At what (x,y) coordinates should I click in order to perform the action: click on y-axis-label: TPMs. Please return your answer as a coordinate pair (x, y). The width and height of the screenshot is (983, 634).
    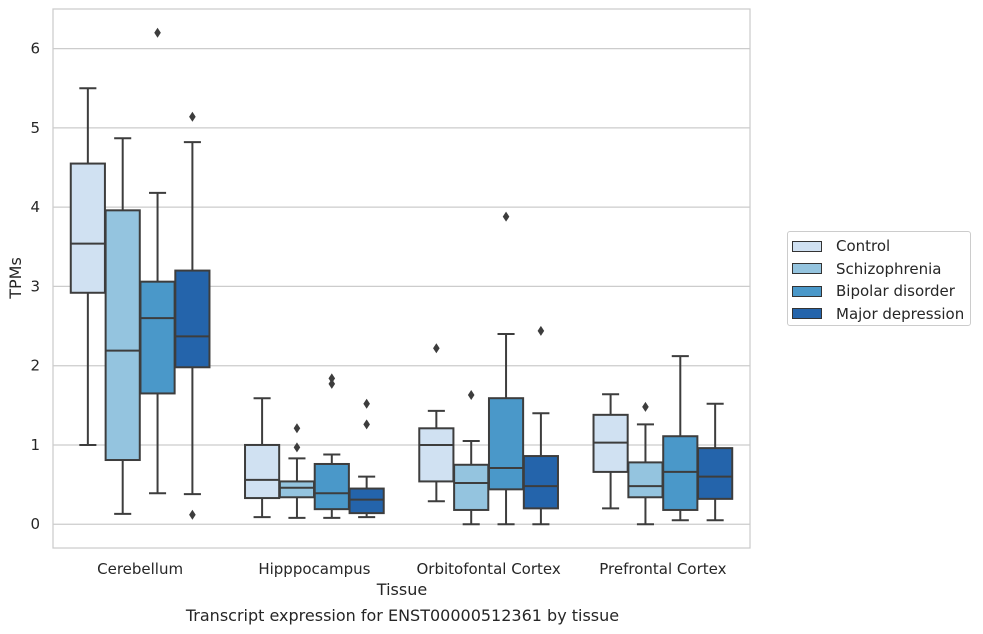
    Looking at the image, I should click on (15, 278).